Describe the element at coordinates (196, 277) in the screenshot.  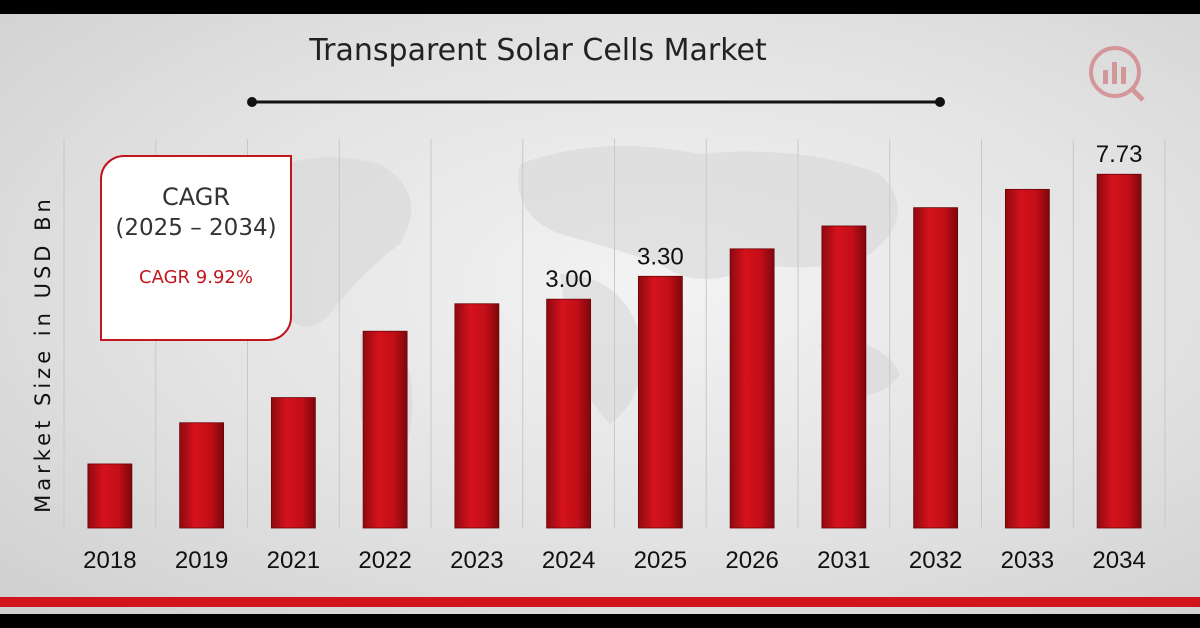
I see `cagr-value: CAGR 9.92%` at that location.